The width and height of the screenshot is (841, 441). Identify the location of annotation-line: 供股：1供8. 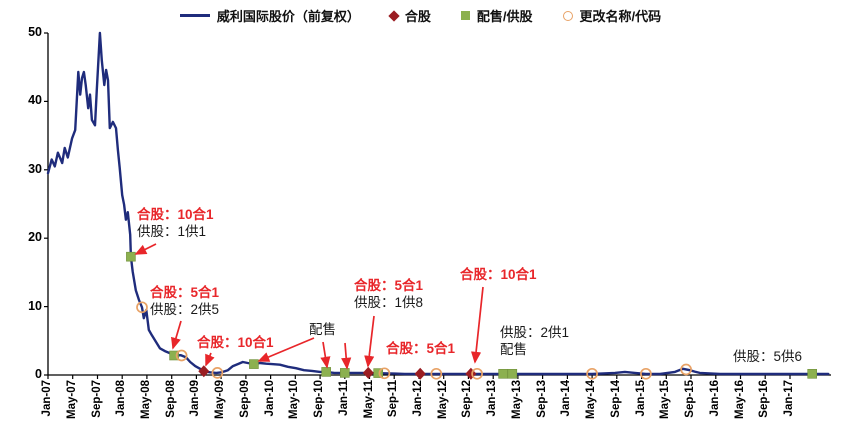
(389, 302).